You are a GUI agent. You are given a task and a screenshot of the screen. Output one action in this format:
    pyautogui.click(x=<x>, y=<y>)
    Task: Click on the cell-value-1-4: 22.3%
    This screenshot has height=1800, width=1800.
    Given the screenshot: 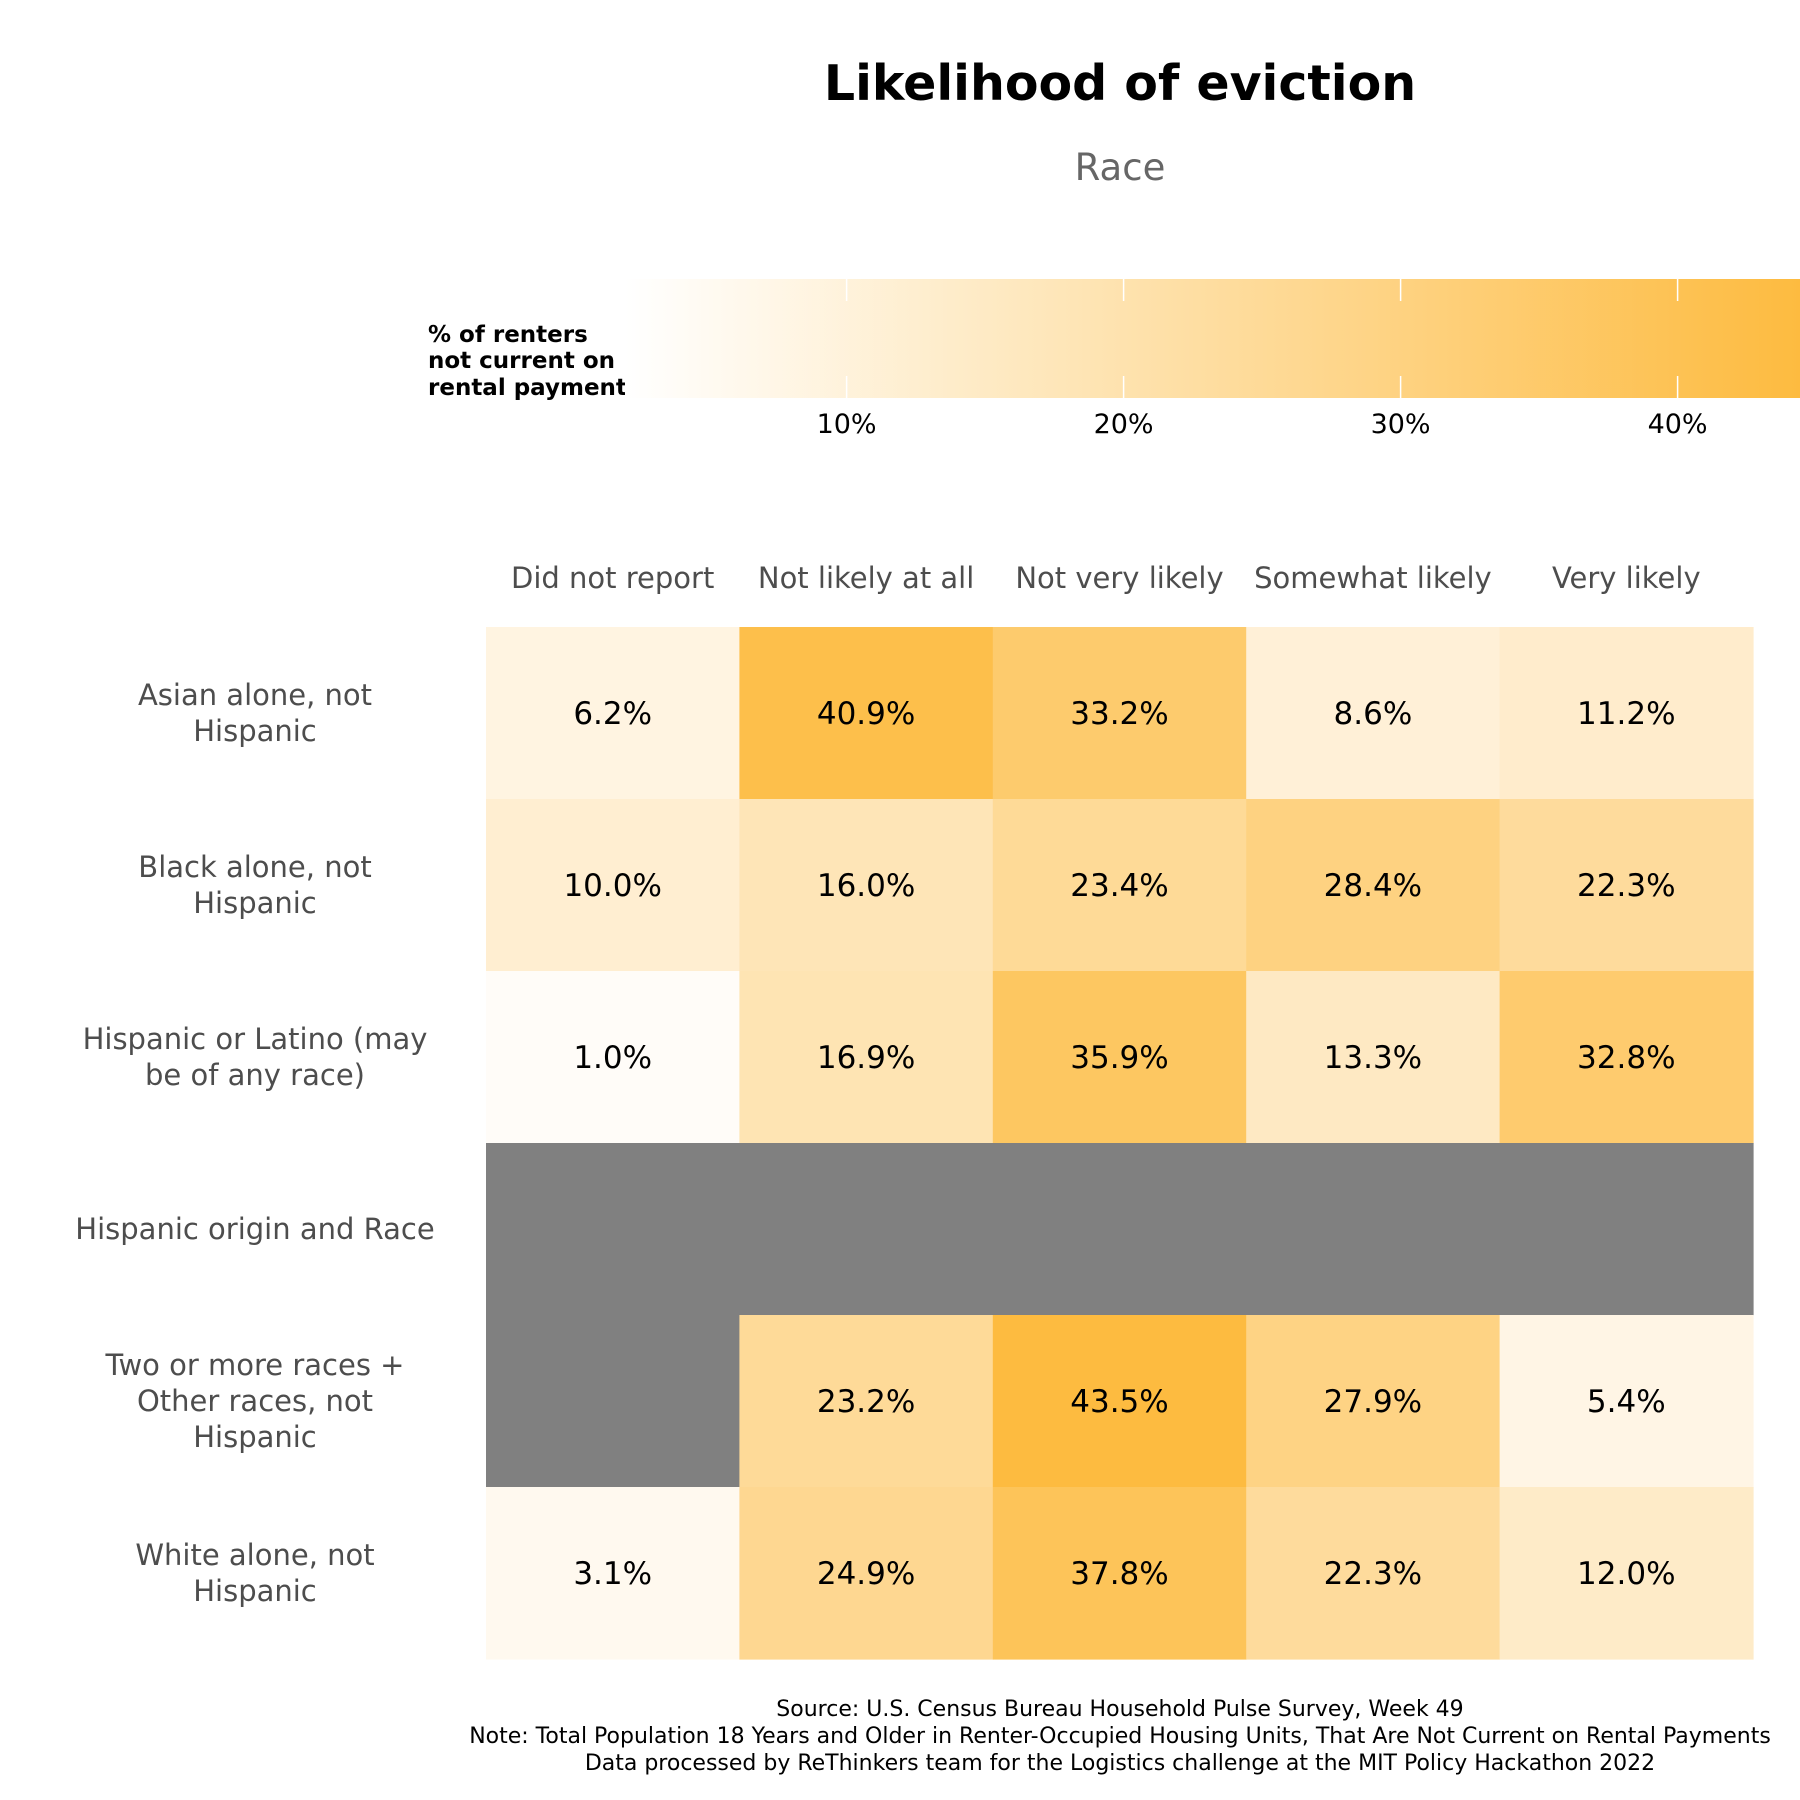 What is the action you would take?
    pyautogui.click(x=1626, y=886)
    